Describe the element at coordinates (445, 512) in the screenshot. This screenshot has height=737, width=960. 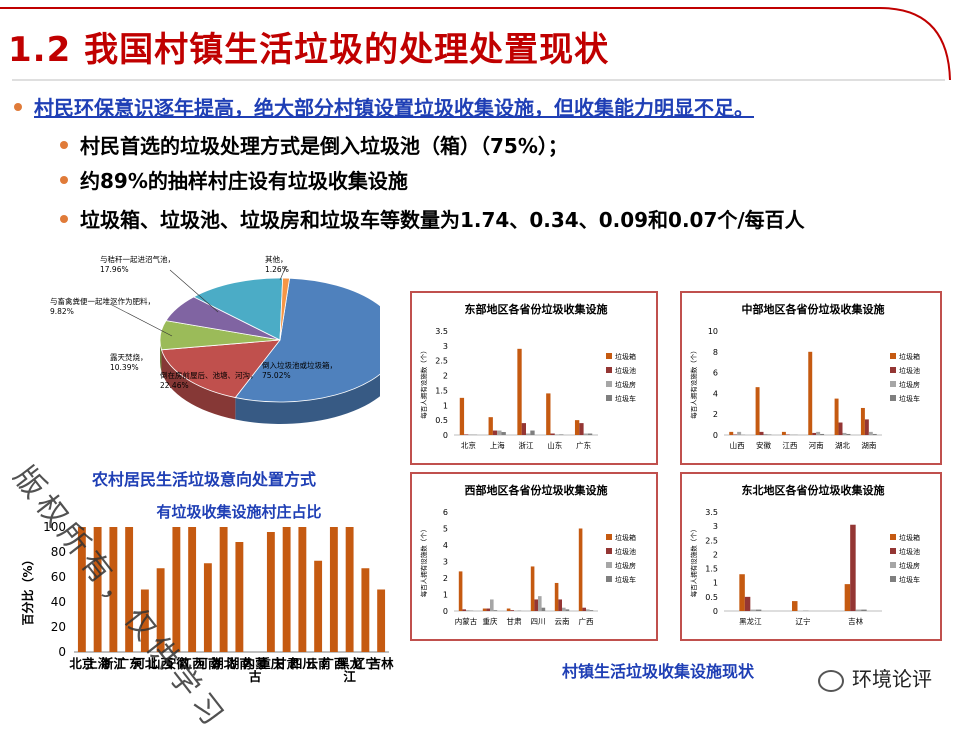
I see `y-tick-label: 6` at that location.